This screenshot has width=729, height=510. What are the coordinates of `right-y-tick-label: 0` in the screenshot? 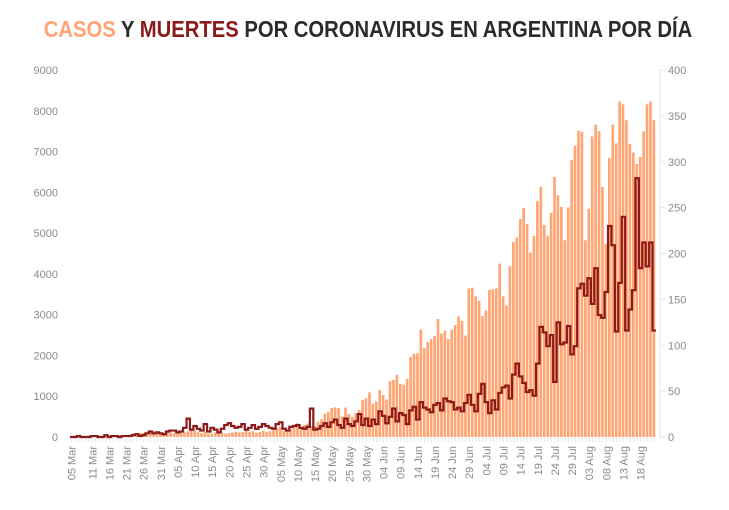 It's located at (671, 438).